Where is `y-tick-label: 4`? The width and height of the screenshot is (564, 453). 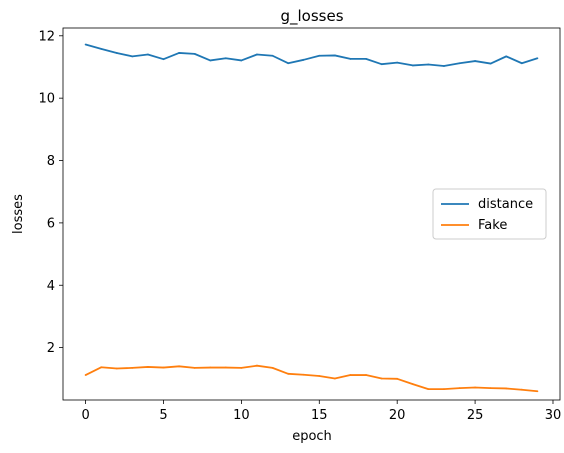 y-tick-label: 4 is located at coordinates (51, 286).